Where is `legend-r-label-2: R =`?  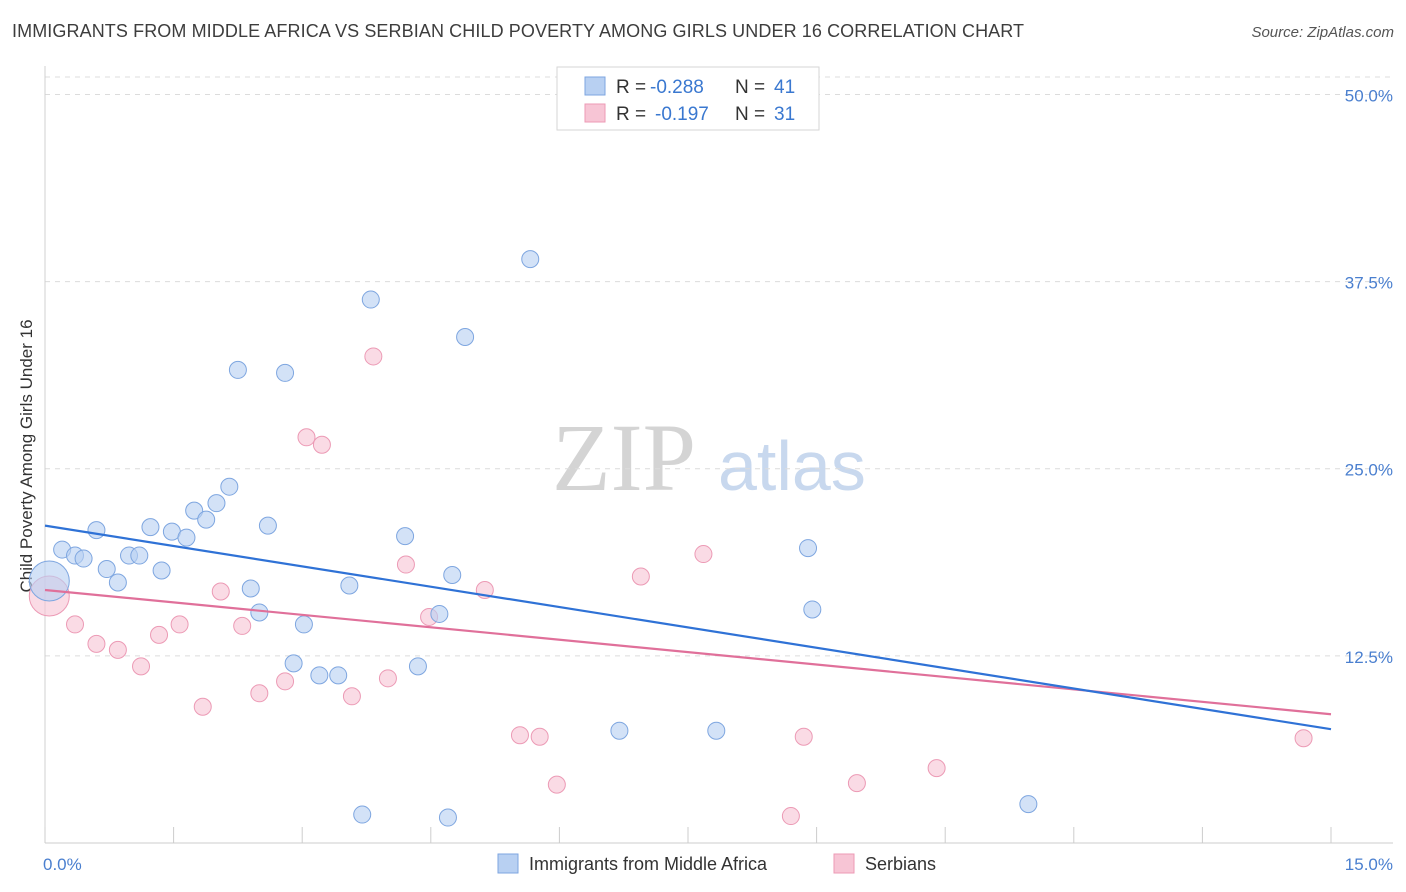 legend-r-label-2: R = is located at coordinates (631, 114).